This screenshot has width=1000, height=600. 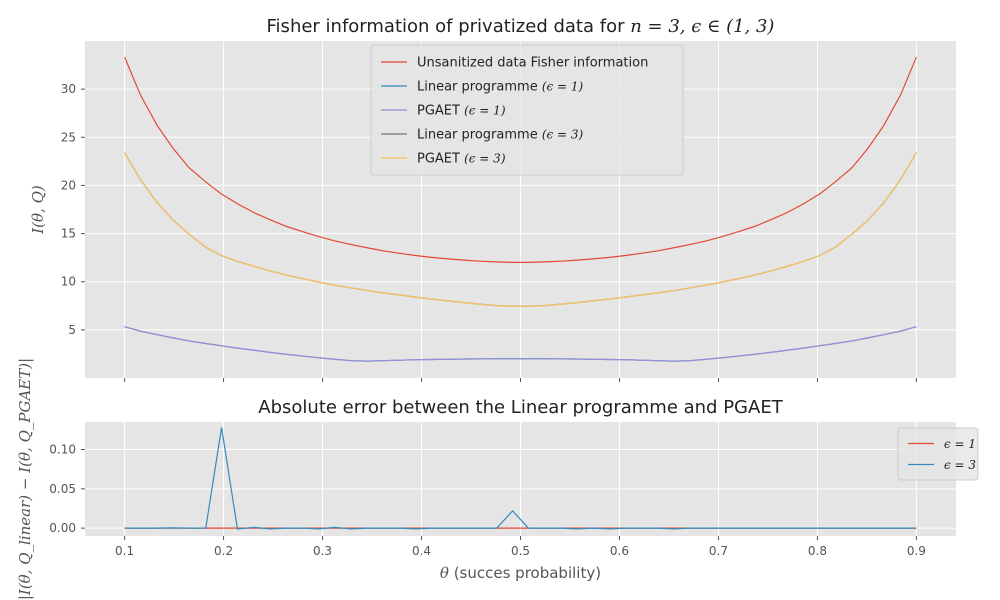 I want to click on y-tick-label: 0.00, so click(x=62, y=528).